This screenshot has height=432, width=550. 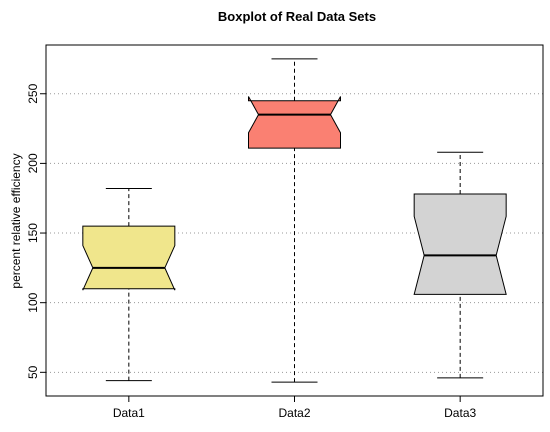 I want to click on y-tick-label: 250, so click(x=33, y=93).